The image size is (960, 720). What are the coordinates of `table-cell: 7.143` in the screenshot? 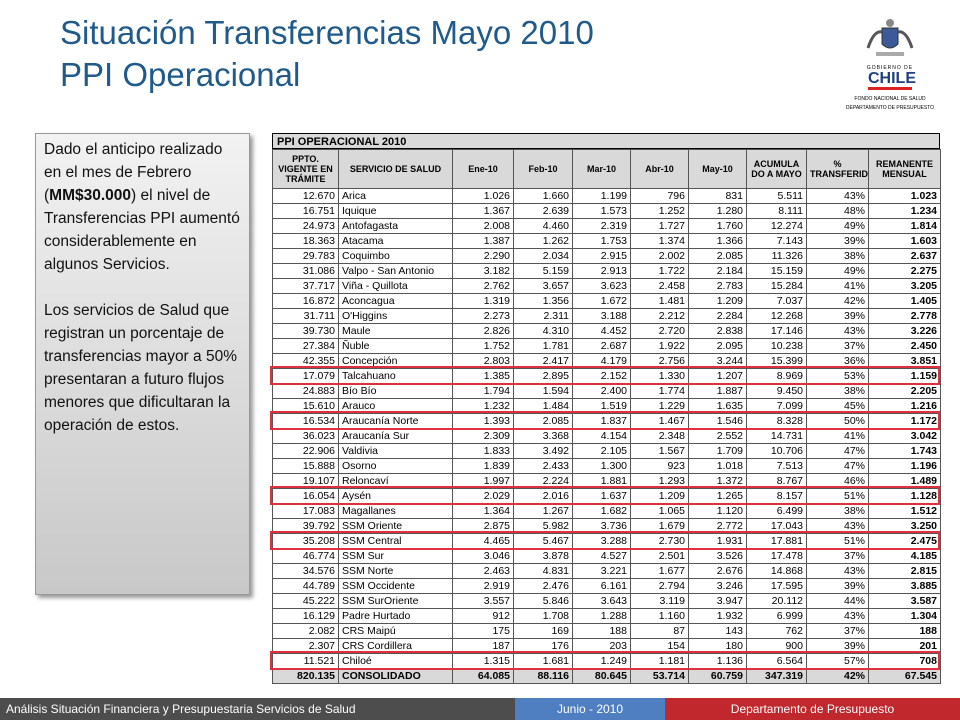 It's located at (776, 241).